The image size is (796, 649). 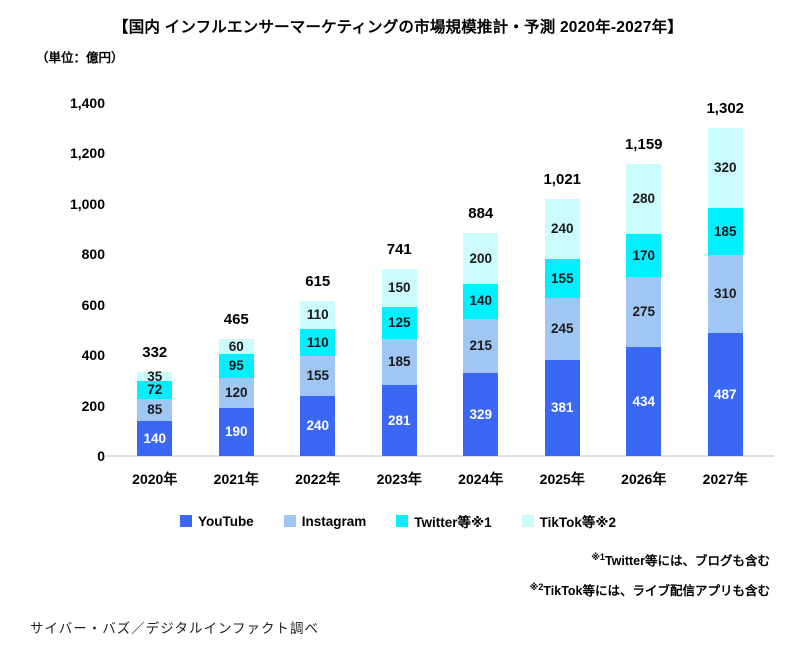 I want to click on legend-label: Twitter等※1, so click(x=453, y=522).